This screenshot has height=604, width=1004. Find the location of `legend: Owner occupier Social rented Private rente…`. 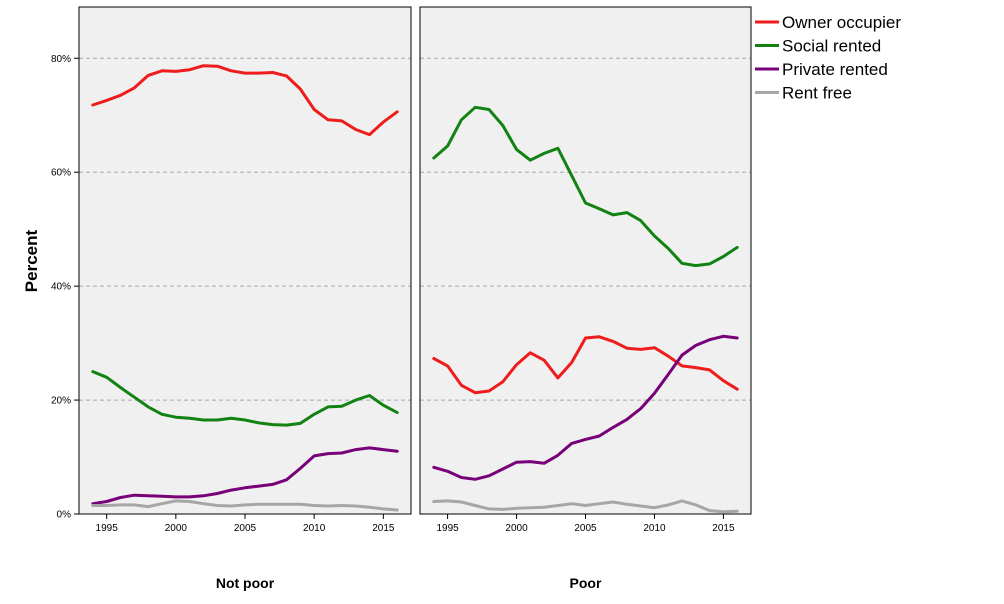

legend: Owner occupier Social rented Private rente… is located at coordinates (828, 58).